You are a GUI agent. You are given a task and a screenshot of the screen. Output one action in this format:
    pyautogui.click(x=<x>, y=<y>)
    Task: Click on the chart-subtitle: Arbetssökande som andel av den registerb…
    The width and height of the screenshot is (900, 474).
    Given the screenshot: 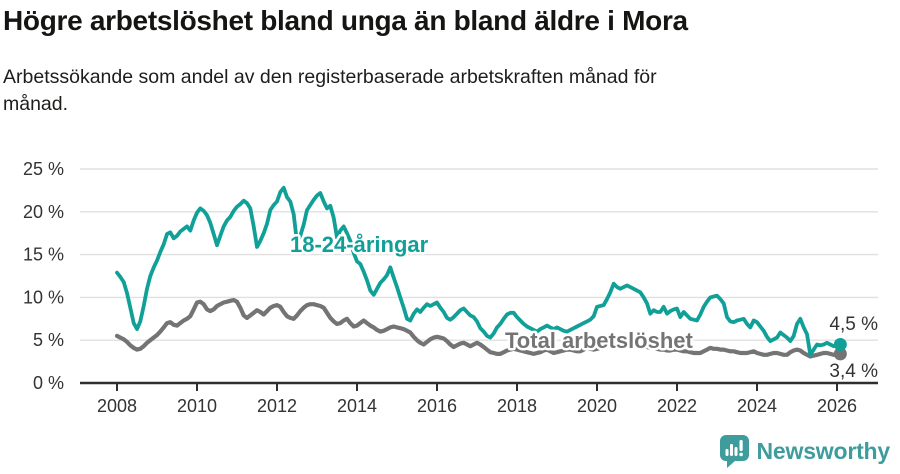 What is the action you would take?
    pyautogui.click(x=418, y=91)
    